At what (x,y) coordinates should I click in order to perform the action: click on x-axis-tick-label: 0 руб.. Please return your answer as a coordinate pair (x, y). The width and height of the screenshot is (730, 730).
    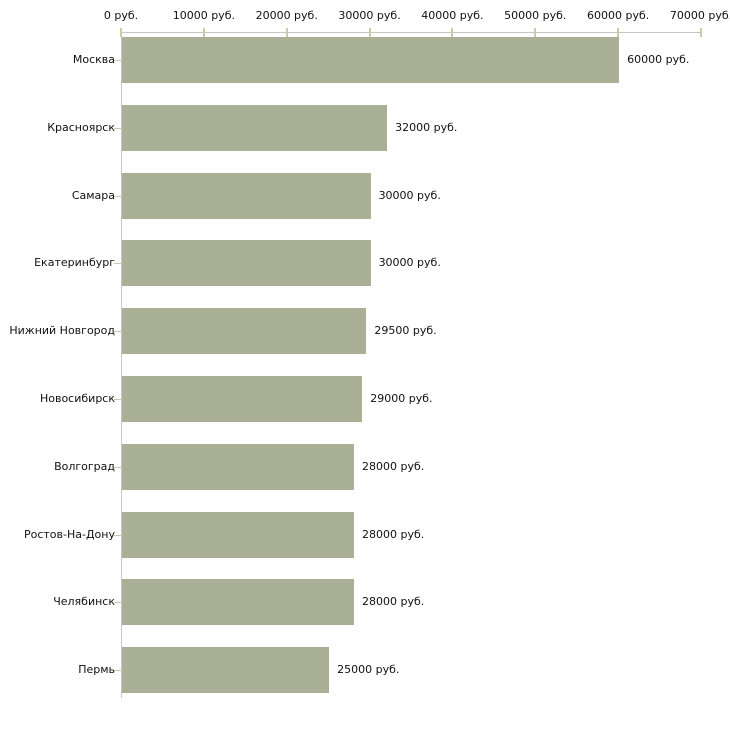
    Looking at the image, I should click on (121, 15).